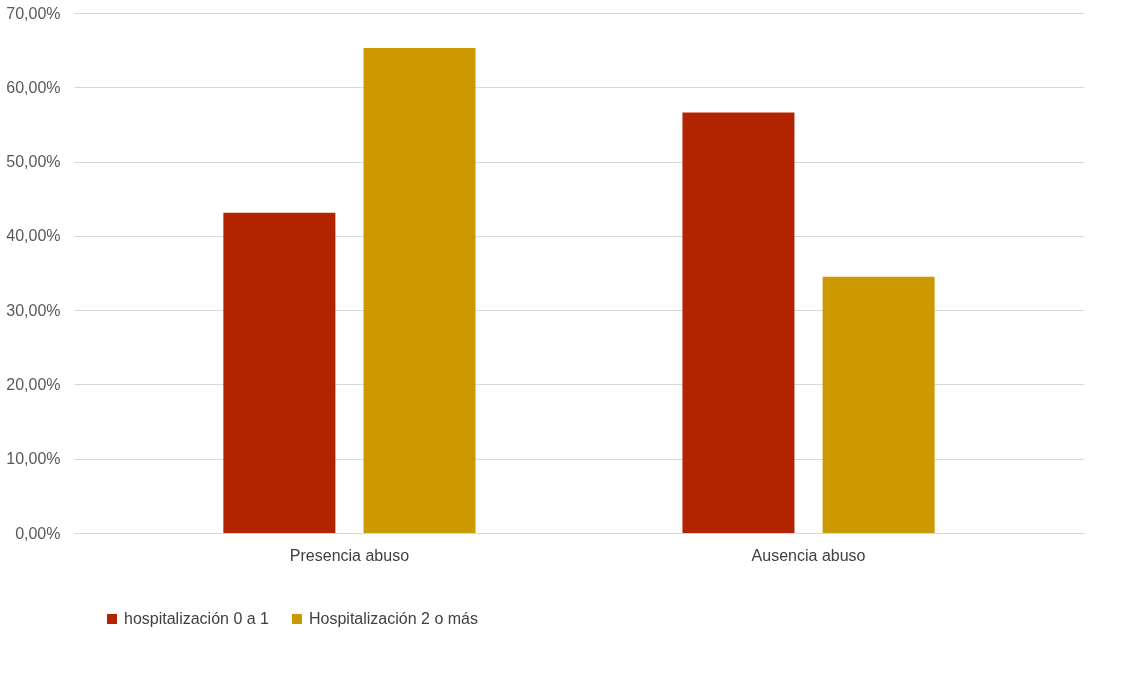  I want to click on y-tick-label: 30,00%, so click(33, 310).